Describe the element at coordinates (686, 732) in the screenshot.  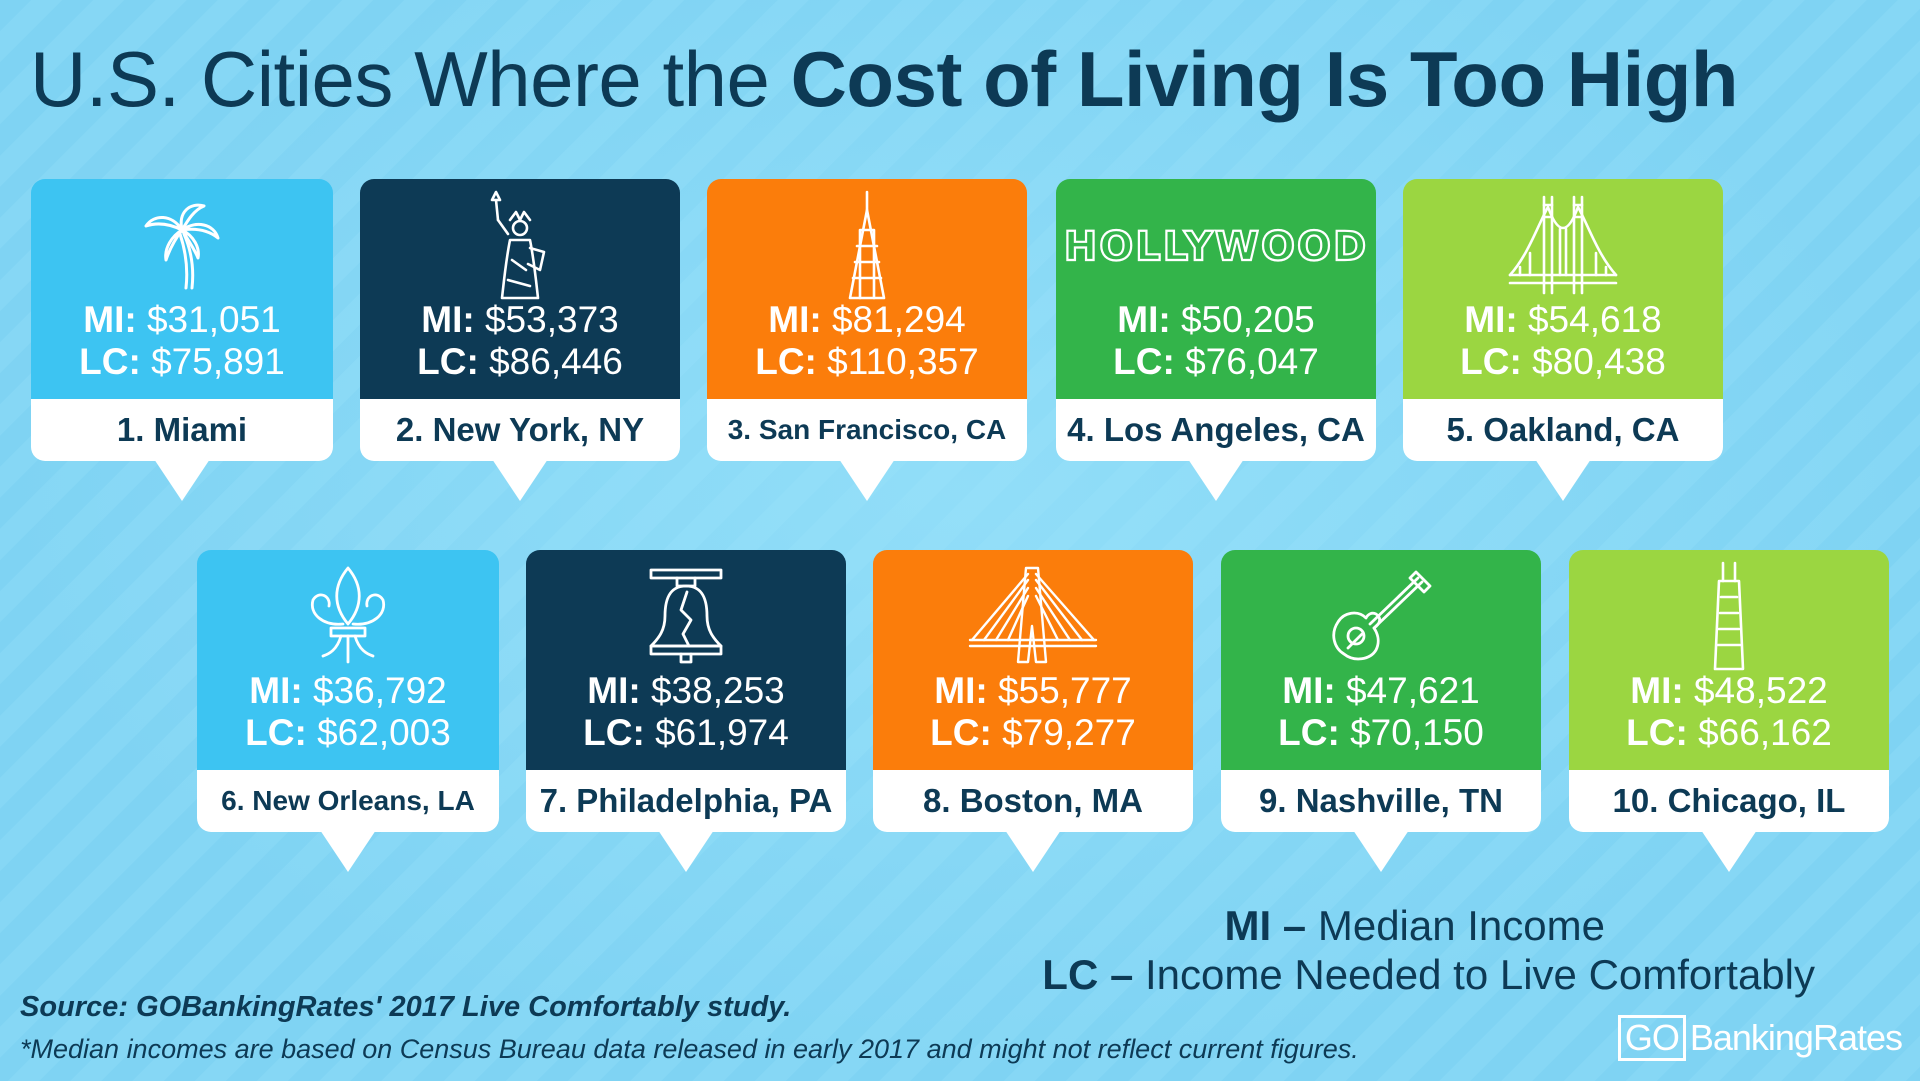
I see `live-comfortably-income: LC: $61,974` at that location.